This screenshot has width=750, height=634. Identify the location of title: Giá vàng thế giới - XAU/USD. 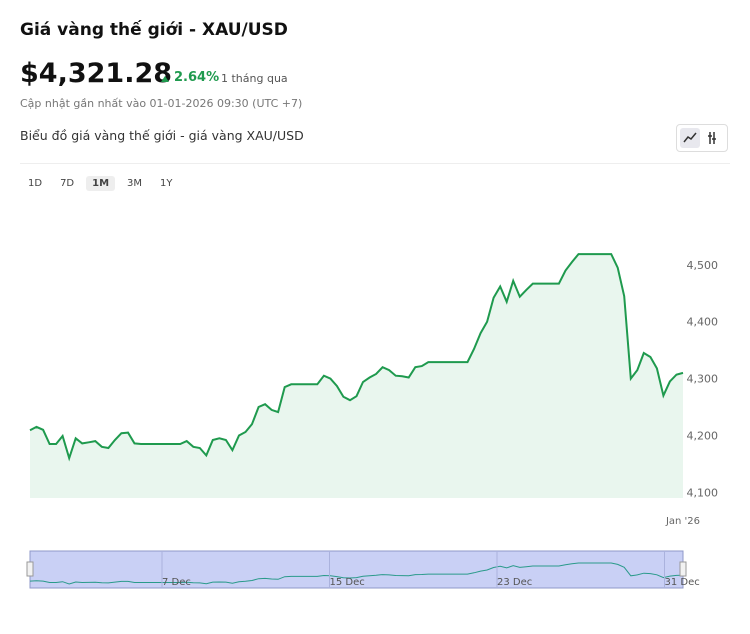
(154, 30).